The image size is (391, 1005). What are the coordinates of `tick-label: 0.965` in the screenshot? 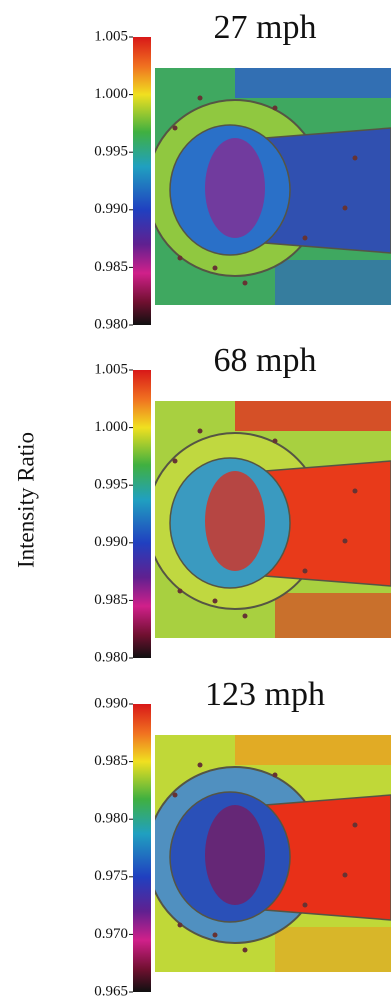 It's located at (111, 991).